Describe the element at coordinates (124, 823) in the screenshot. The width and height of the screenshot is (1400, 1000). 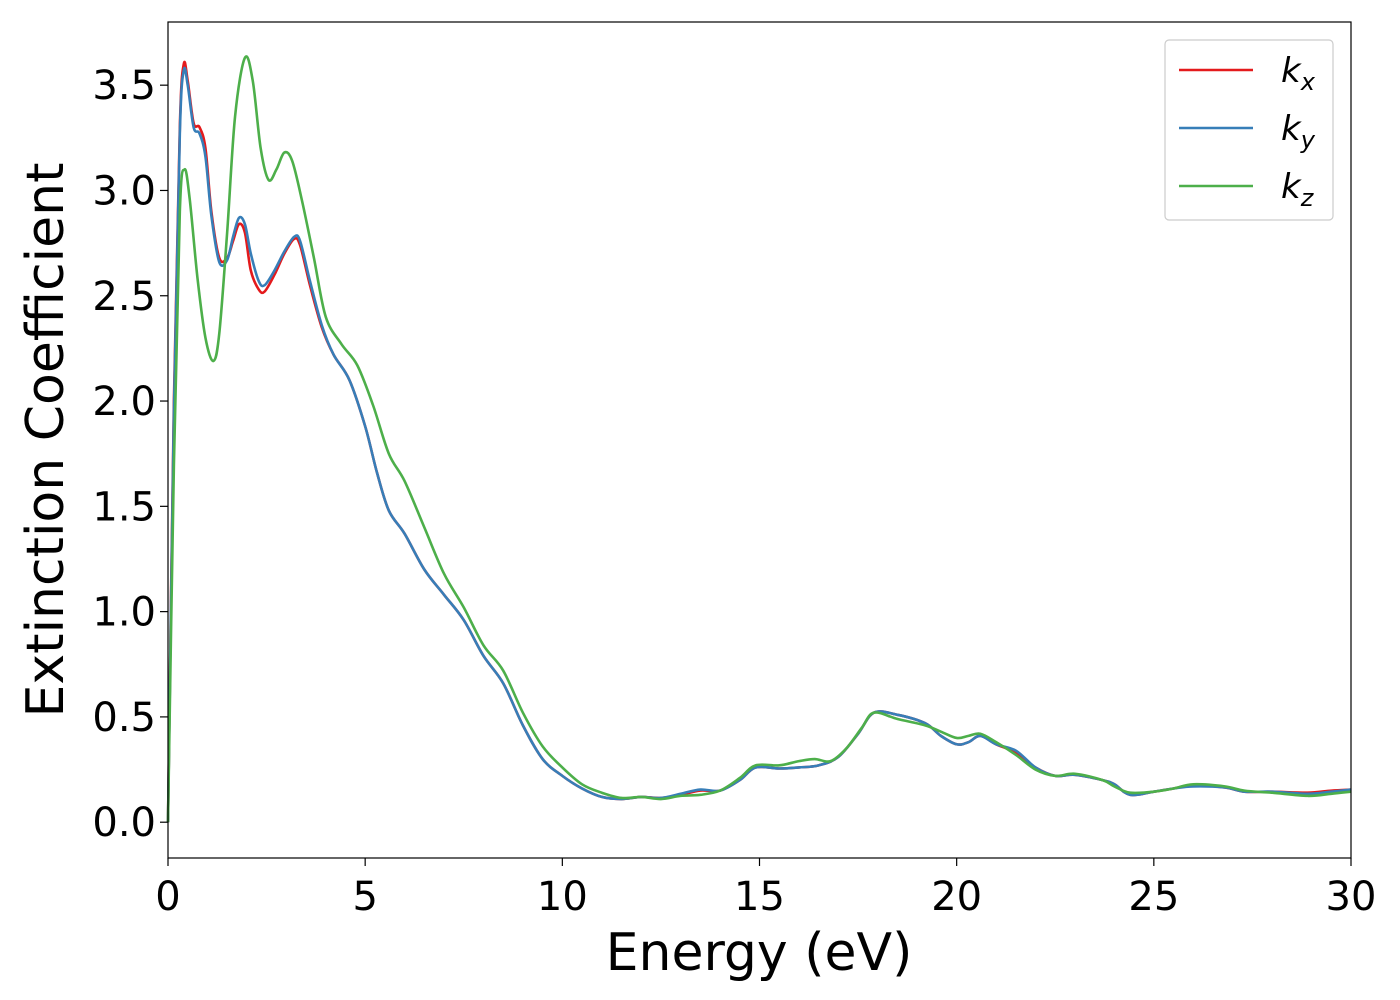
I see `y-tick-label: 0.0` at that location.